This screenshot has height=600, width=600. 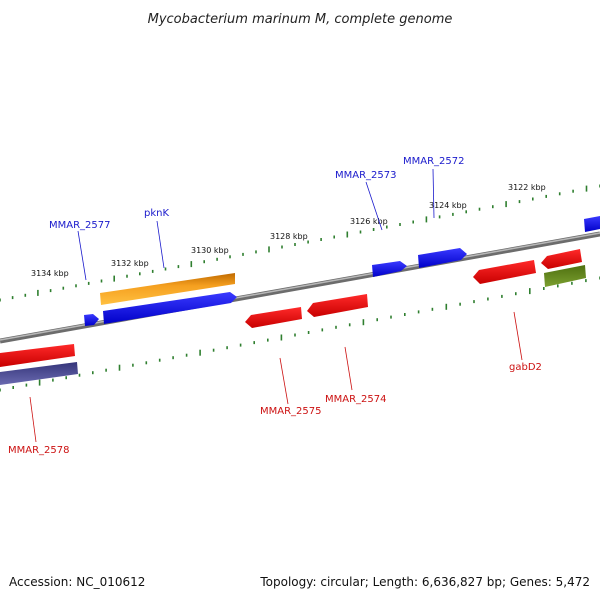 I want to click on gene-label: MMAR_2572, so click(x=434, y=161).